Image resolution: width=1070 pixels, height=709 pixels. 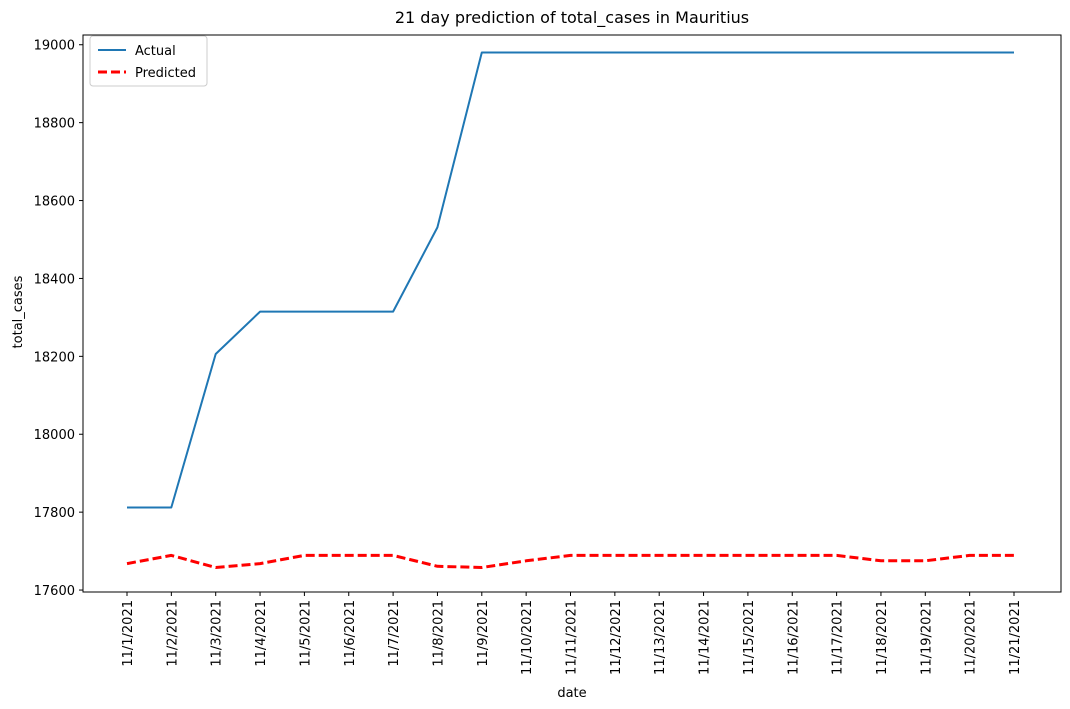 I want to click on x-tick-label: 11/6/2021, so click(x=350, y=633).